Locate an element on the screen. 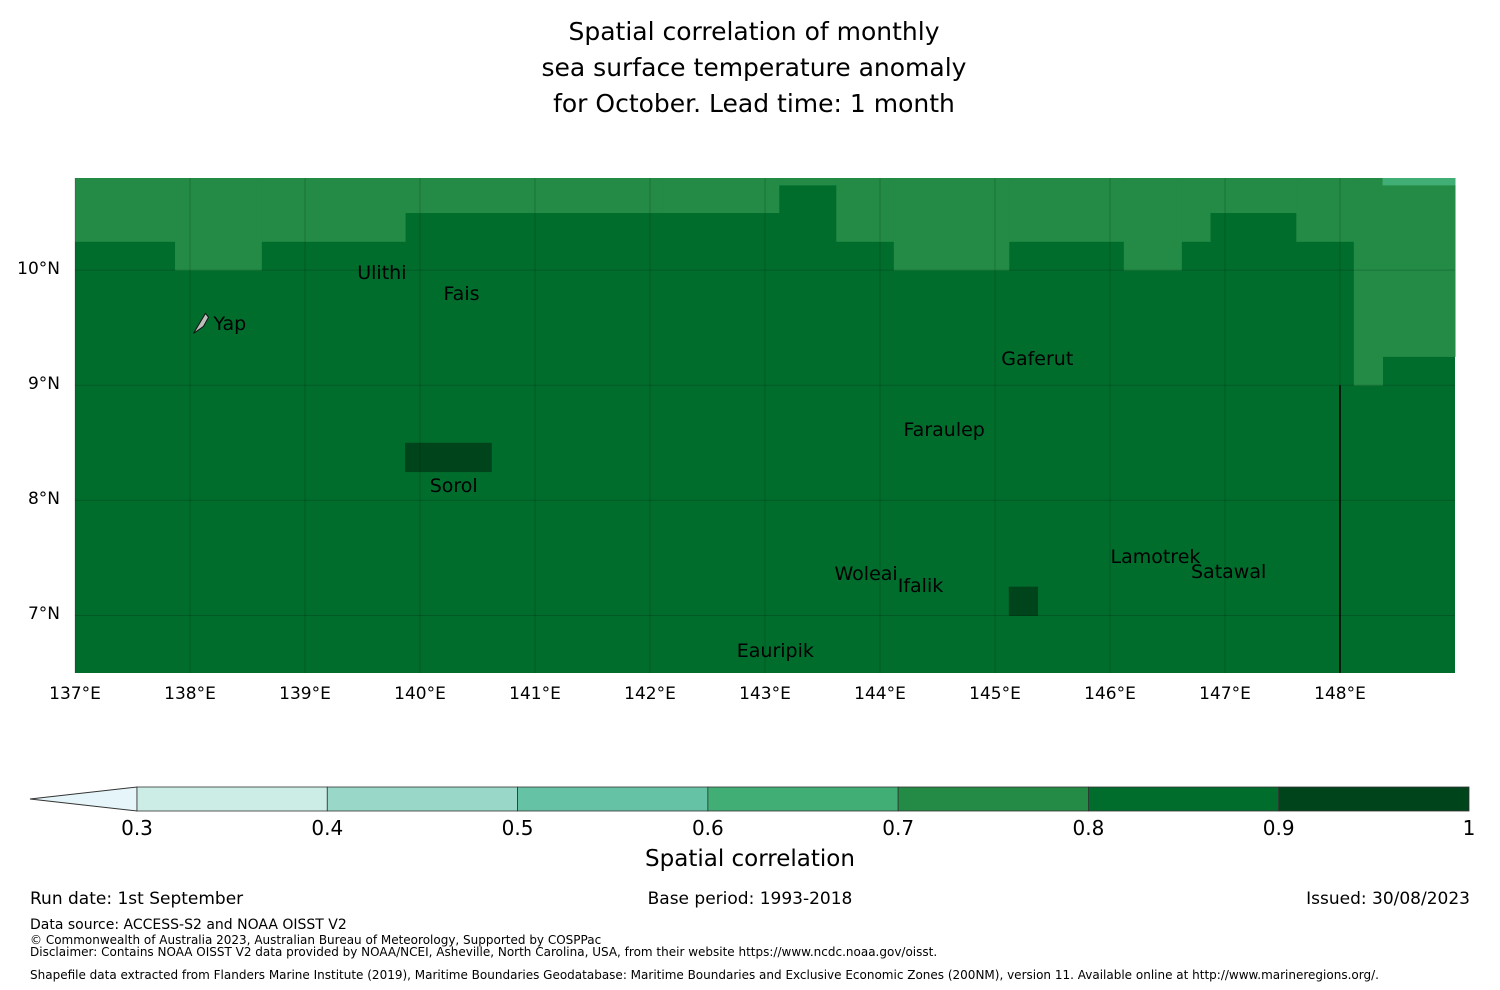 This screenshot has height=990, width=1500. colorbar-label: Spatial correlation is located at coordinates (750, 859).